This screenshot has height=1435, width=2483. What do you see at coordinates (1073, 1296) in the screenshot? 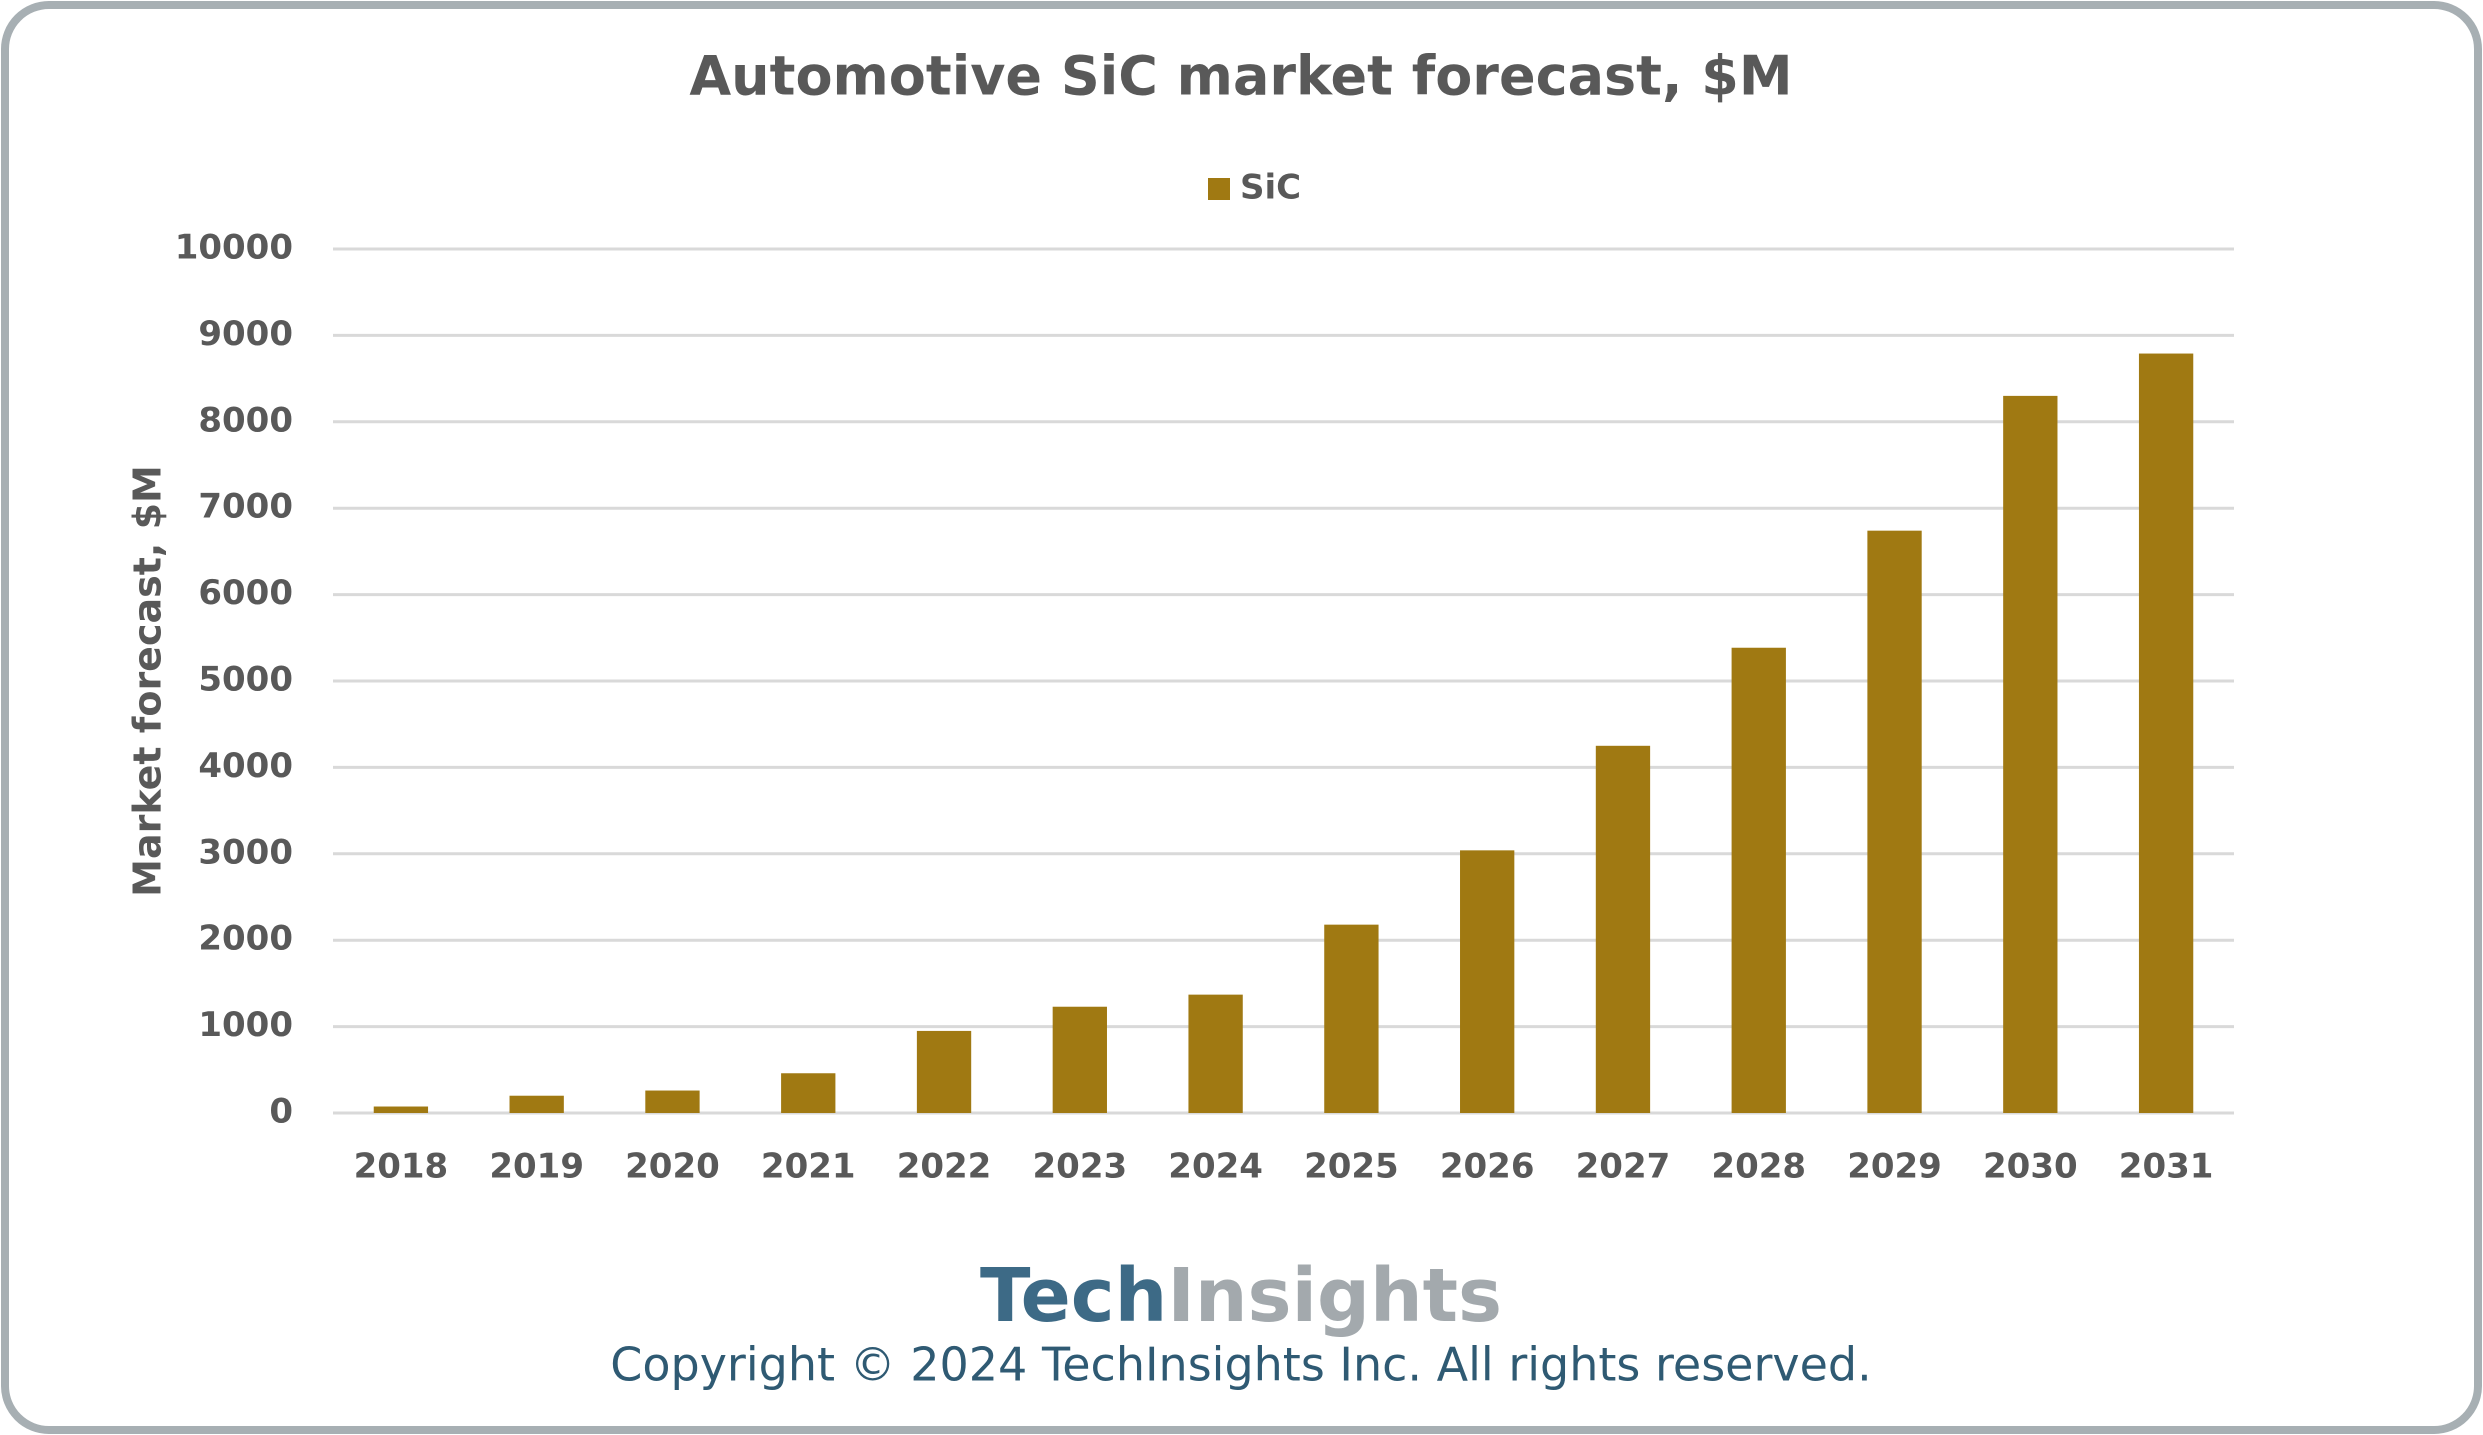
I see `logo-part: Tech` at bounding box center [1073, 1296].